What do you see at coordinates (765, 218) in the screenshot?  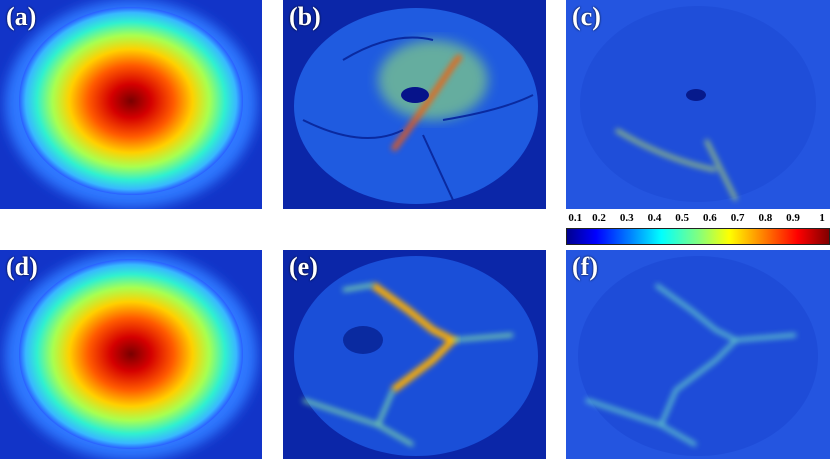 I see `colorbar-tick: 0.8` at bounding box center [765, 218].